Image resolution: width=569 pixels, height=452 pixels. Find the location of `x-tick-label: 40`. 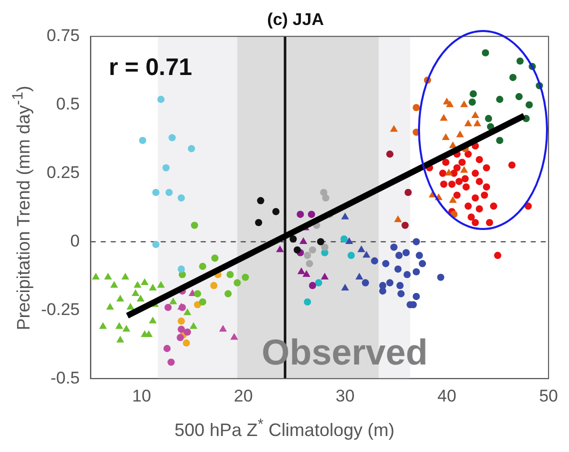

x-tick-label: 40 is located at coordinates (446, 396).